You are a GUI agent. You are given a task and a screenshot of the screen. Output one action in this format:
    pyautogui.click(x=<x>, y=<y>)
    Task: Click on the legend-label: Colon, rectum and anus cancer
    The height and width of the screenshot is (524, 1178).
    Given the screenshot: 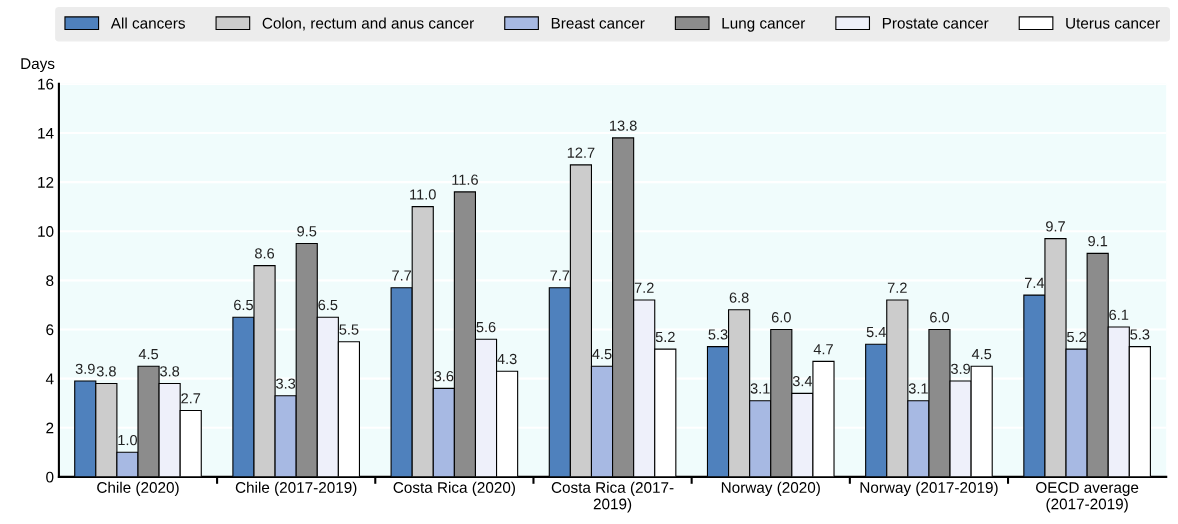 What is the action you would take?
    pyautogui.click(x=368, y=24)
    